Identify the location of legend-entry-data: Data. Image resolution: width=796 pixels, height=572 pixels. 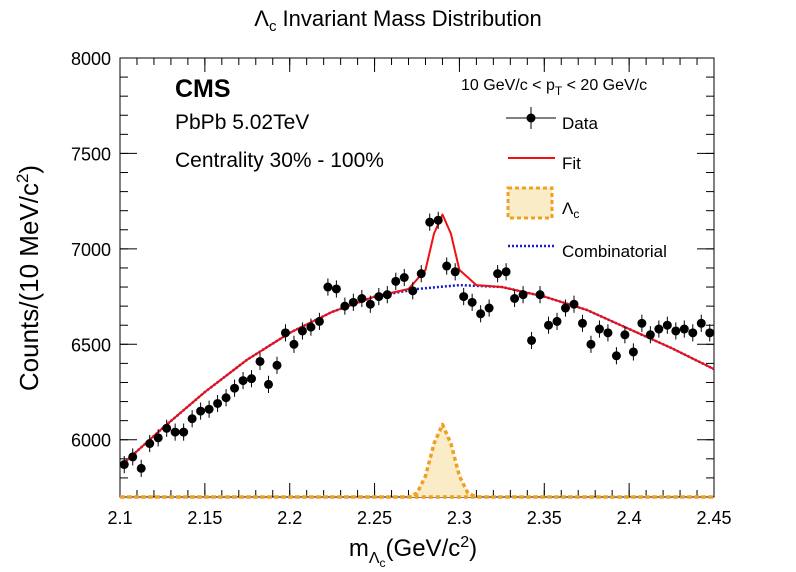
(552, 120).